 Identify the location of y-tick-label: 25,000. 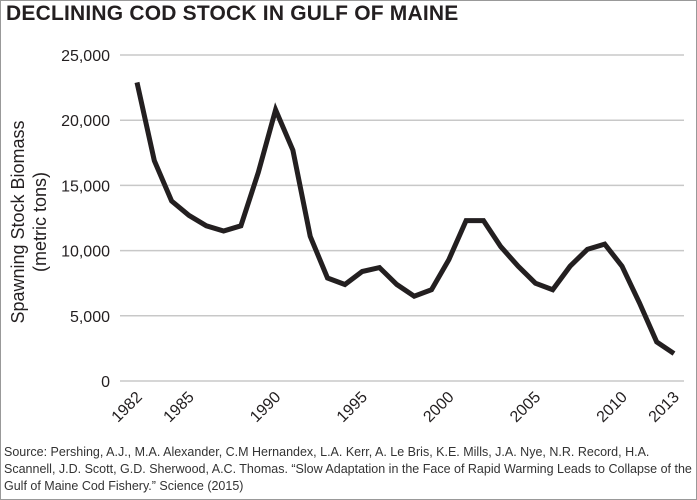
(85, 56).